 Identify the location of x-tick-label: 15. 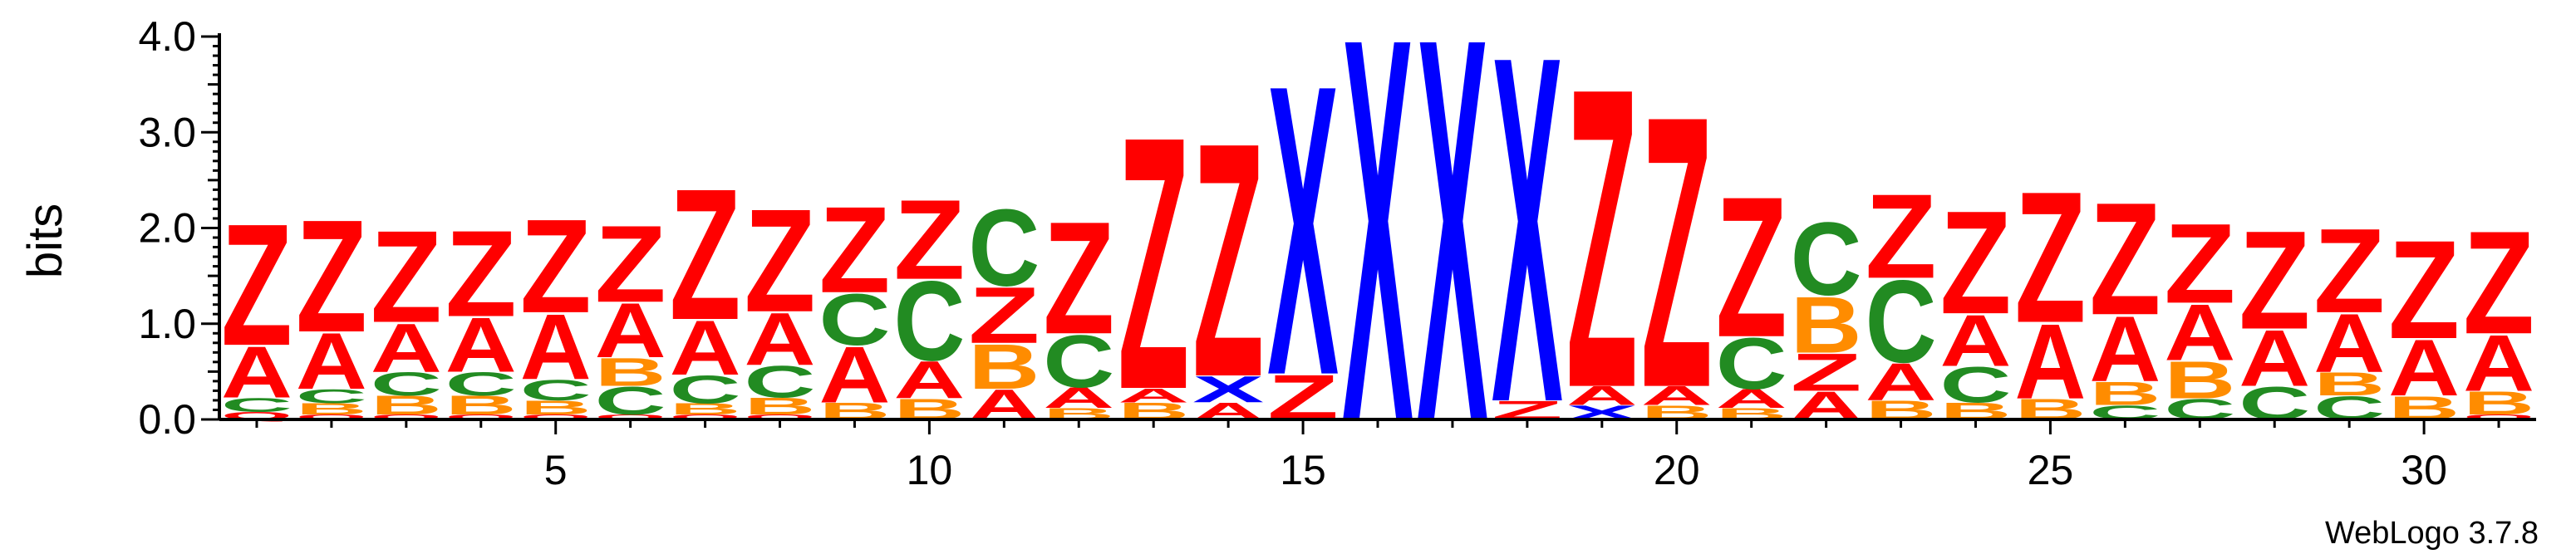
(1303, 470).